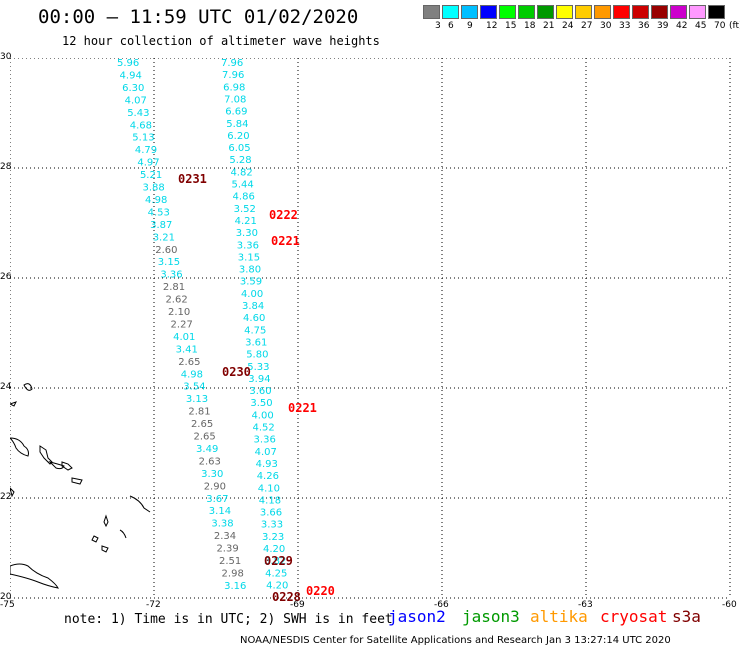 Image resolution: width=740 pixels, height=650 pixels. Describe the element at coordinates (634, 616) in the screenshot. I see `satellite-cryosat: cryosat` at that location.